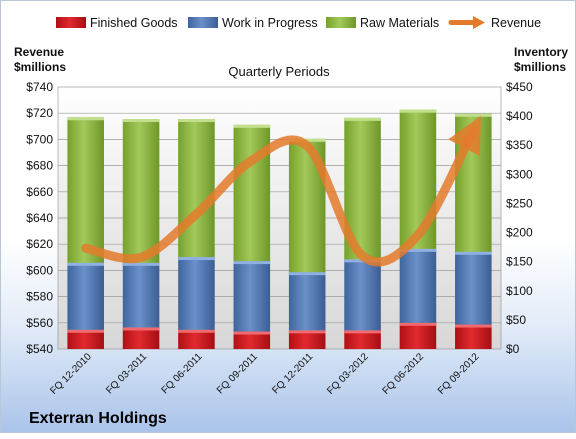  I want to click on right-tick-label: $250, so click(519, 203).